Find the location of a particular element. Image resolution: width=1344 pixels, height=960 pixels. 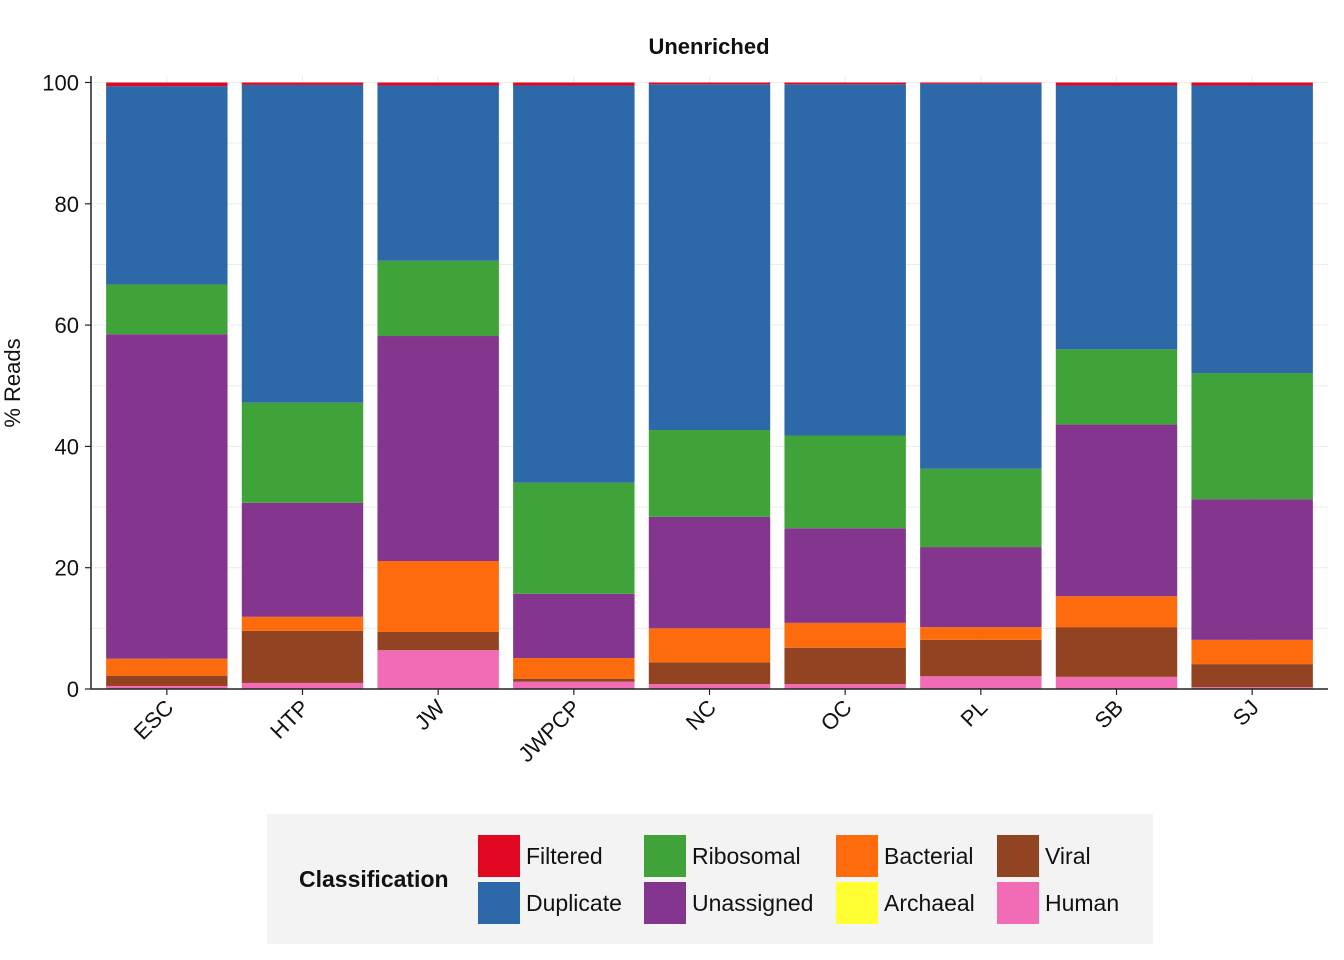

legend-label: Viral is located at coordinates (1068, 855).